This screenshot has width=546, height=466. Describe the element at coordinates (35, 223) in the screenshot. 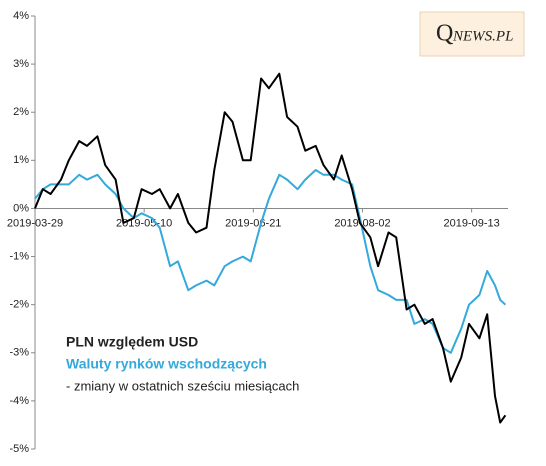

I see `x-tick-label: 2019-03-29` at that location.